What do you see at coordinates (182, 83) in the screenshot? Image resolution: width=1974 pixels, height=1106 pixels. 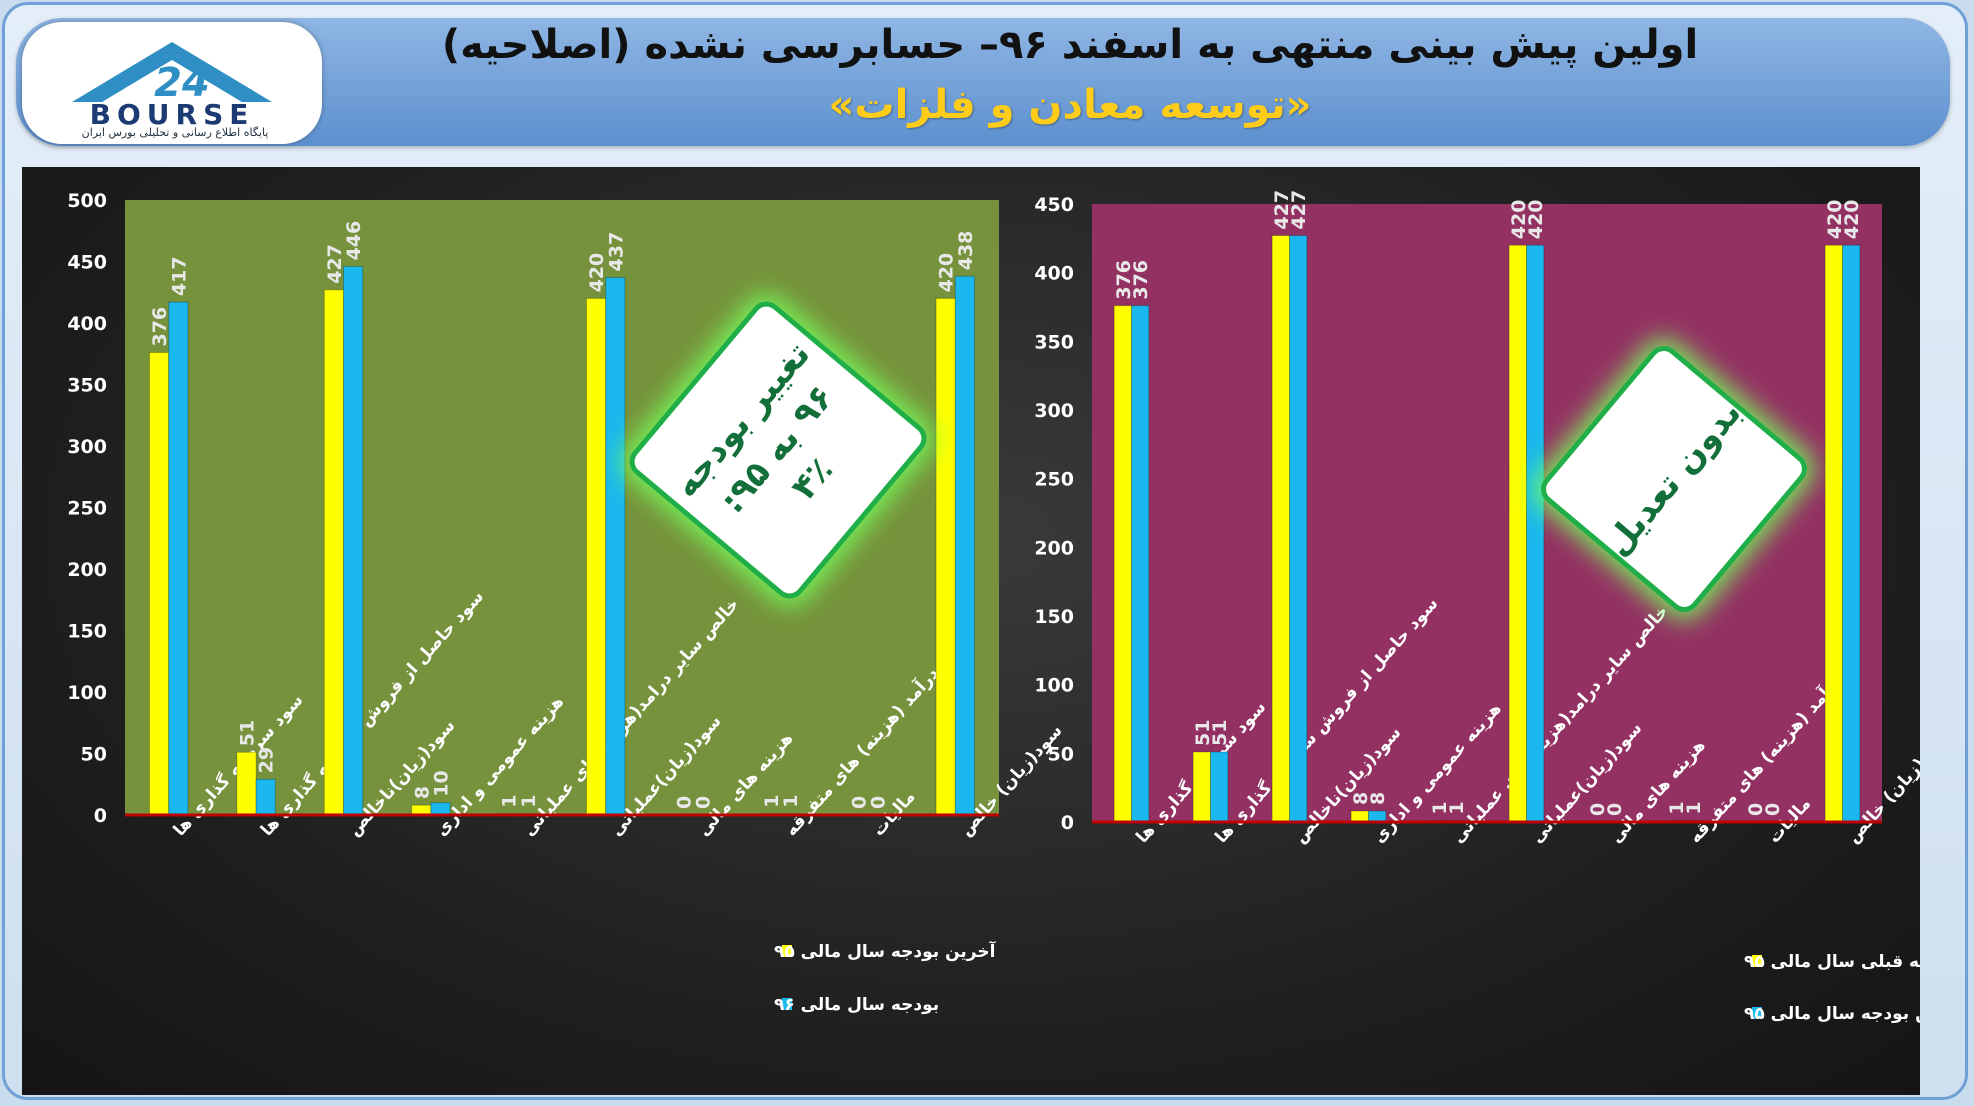 I see `logo-number: 24` at bounding box center [182, 83].